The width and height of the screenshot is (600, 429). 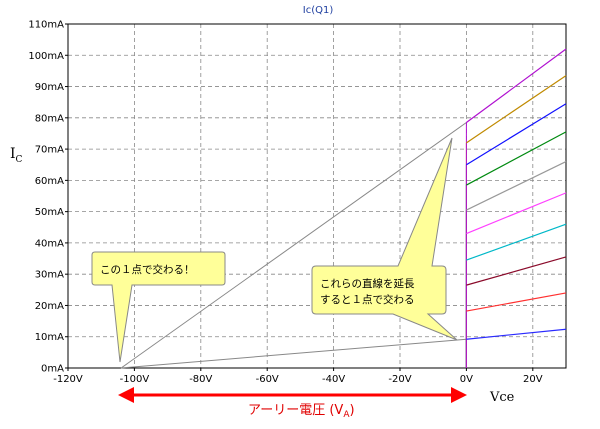 I want to click on callout-left-text: この１点で交わる！, so click(x=147, y=269).